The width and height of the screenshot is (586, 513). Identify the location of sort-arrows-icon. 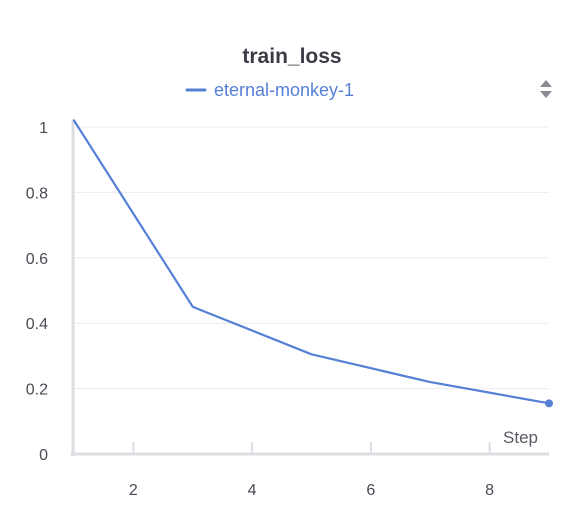
(546, 89).